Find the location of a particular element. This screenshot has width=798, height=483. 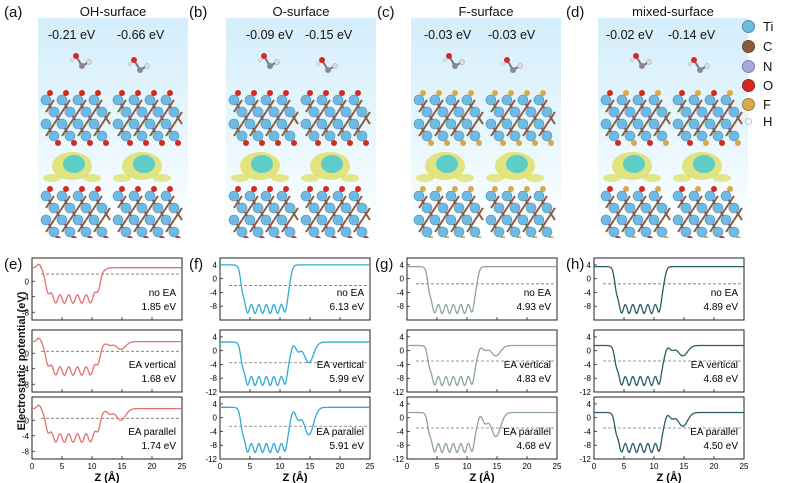

work-function-value: 5.99 eV is located at coordinates (347, 379).